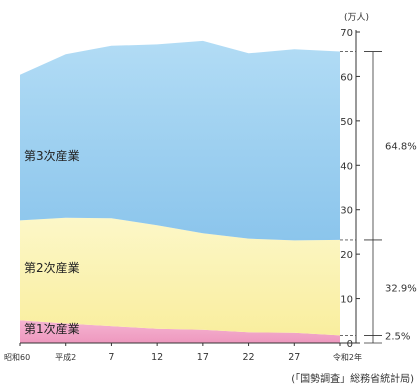 The width and height of the screenshot is (420, 392). Describe the element at coordinates (346, 300) in the screenshot. I see `y-tick-label: 10` at that location.